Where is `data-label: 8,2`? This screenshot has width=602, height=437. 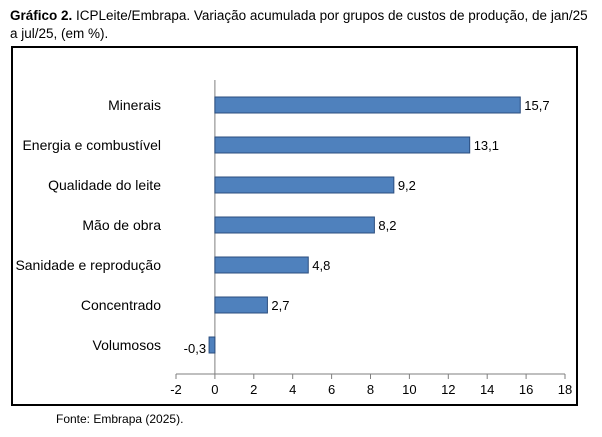 data-label: 8,2 is located at coordinates (387, 225).